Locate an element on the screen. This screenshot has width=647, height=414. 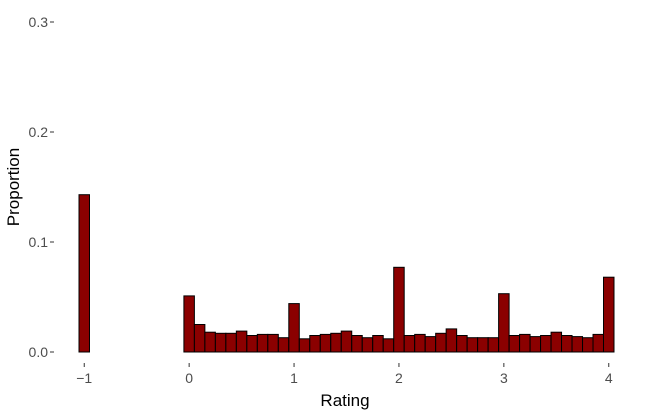
x-tick-label: 0 is located at coordinates (189, 378).